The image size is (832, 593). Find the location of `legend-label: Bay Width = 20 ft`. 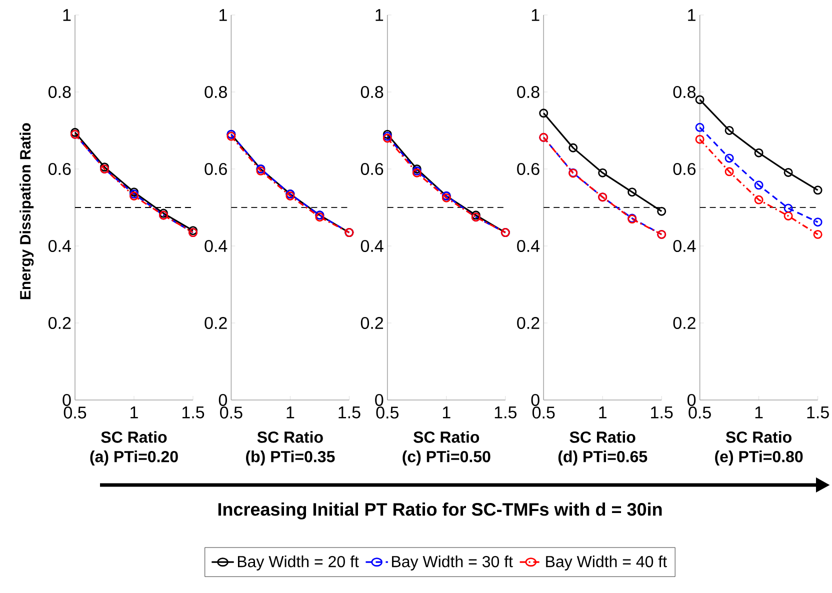

legend-label: Bay Width = 20 ft is located at coordinates (298, 563).